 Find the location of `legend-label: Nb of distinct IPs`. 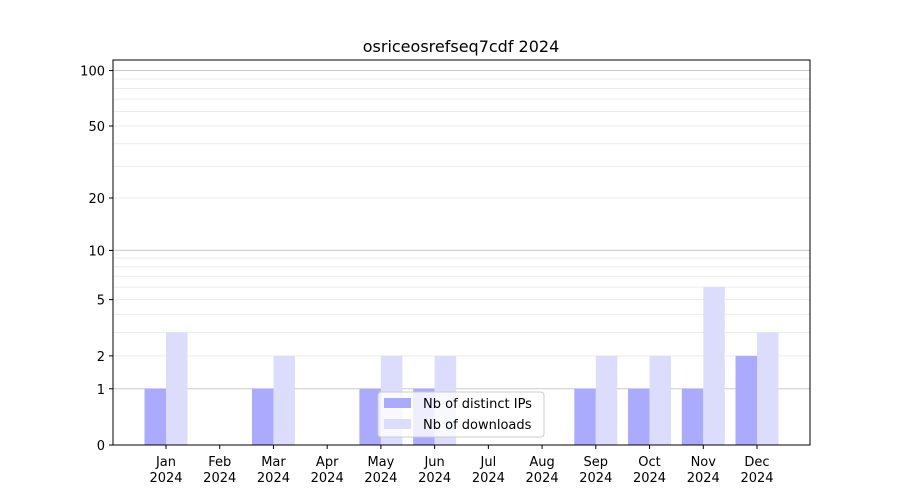

legend-label: Nb of distinct IPs is located at coordinates (477, 404).